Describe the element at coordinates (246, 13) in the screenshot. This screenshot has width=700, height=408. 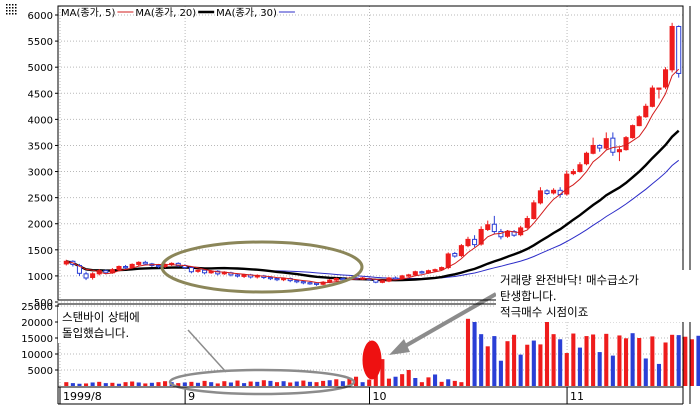
I see `legend-label: MA(종가, 30)` at that location.